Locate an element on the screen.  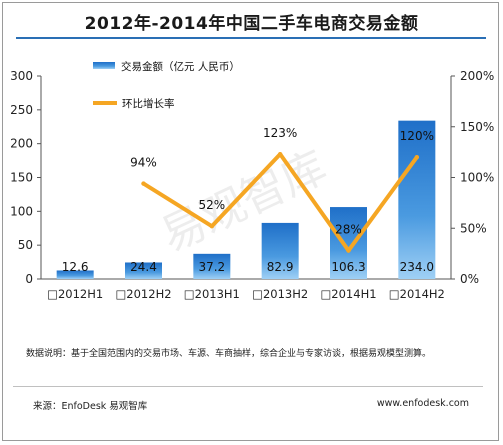
bar-value-label: 82.9 is located at coordinates (280, 267).